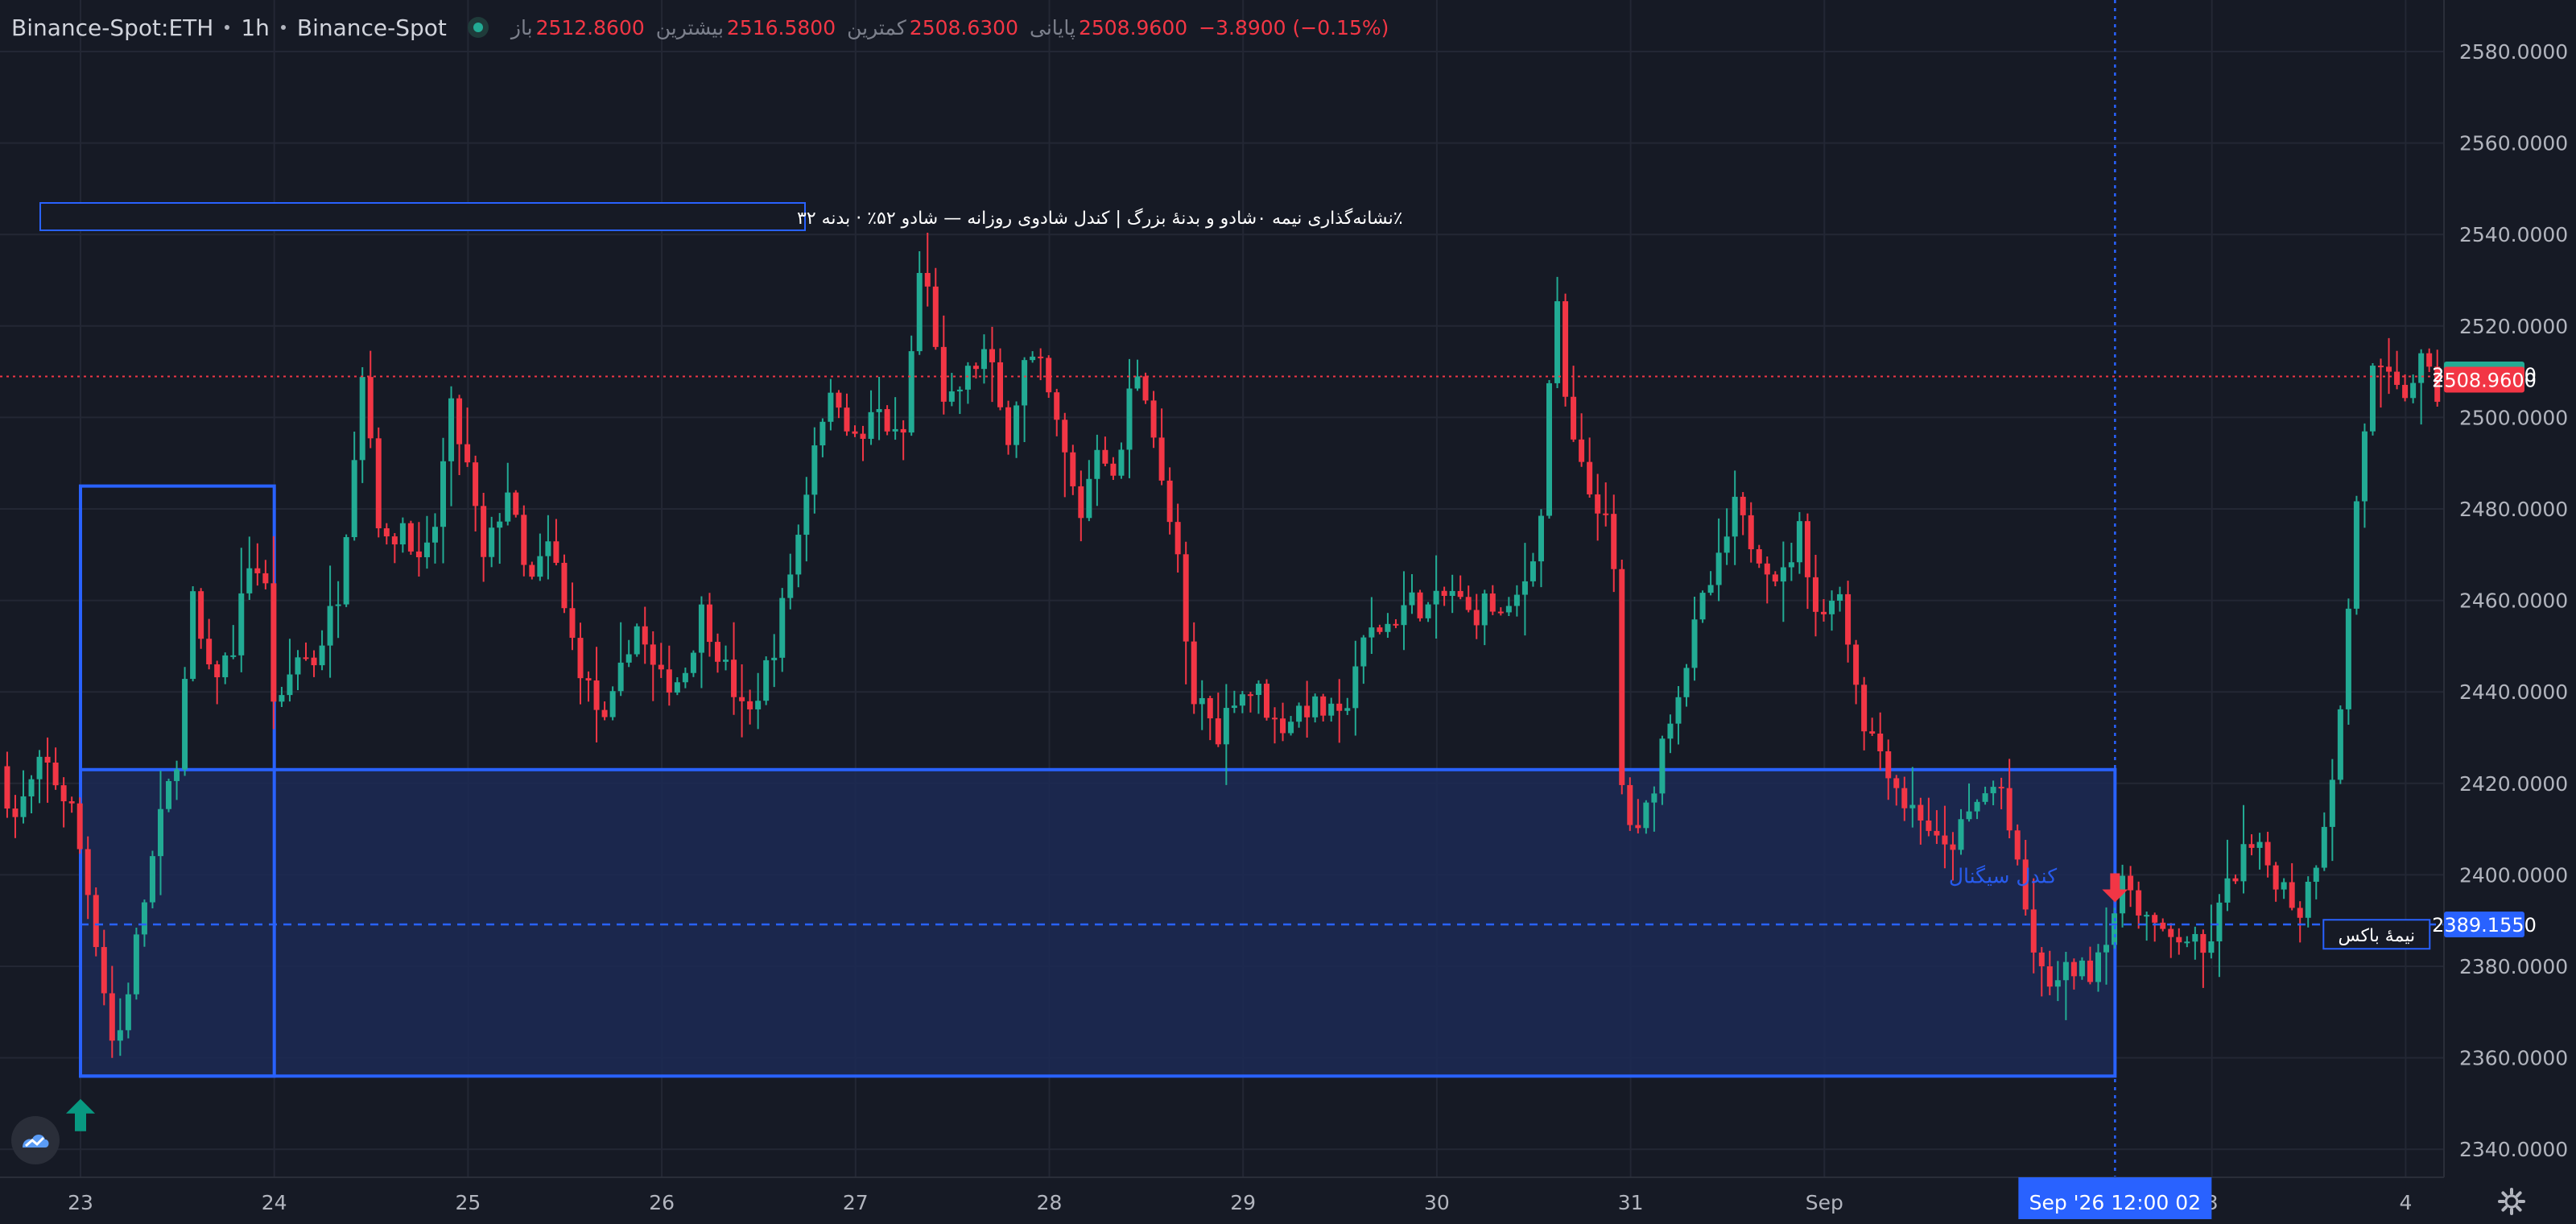  Describe the element at coordinates (112, 27) in the screenshot. I see `symbol-name: Binance-Spot:ETH` at that location.